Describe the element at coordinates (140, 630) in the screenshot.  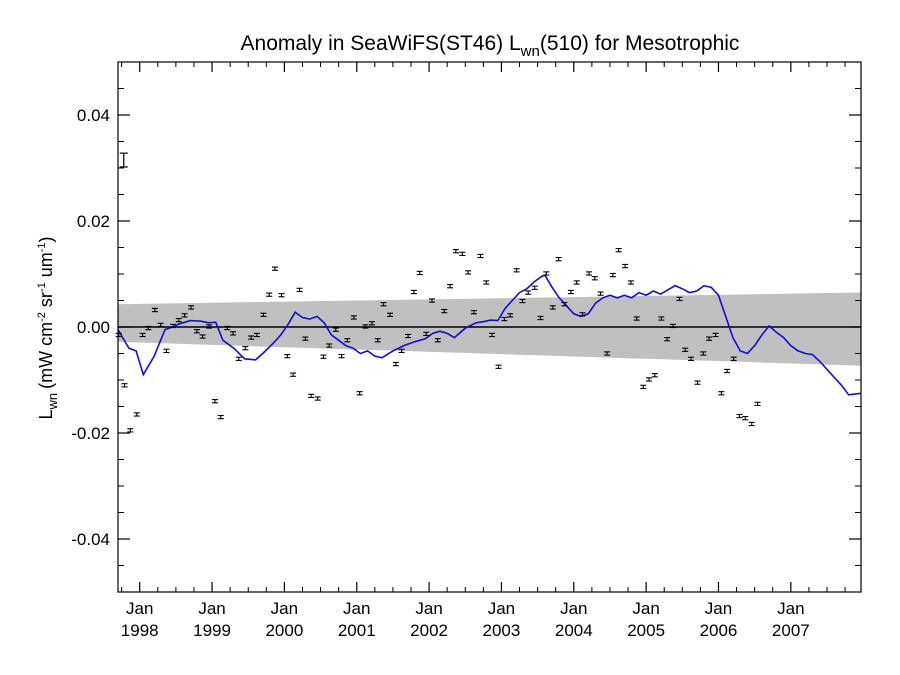
I see `x-tick-year-label: 1998` at that location.